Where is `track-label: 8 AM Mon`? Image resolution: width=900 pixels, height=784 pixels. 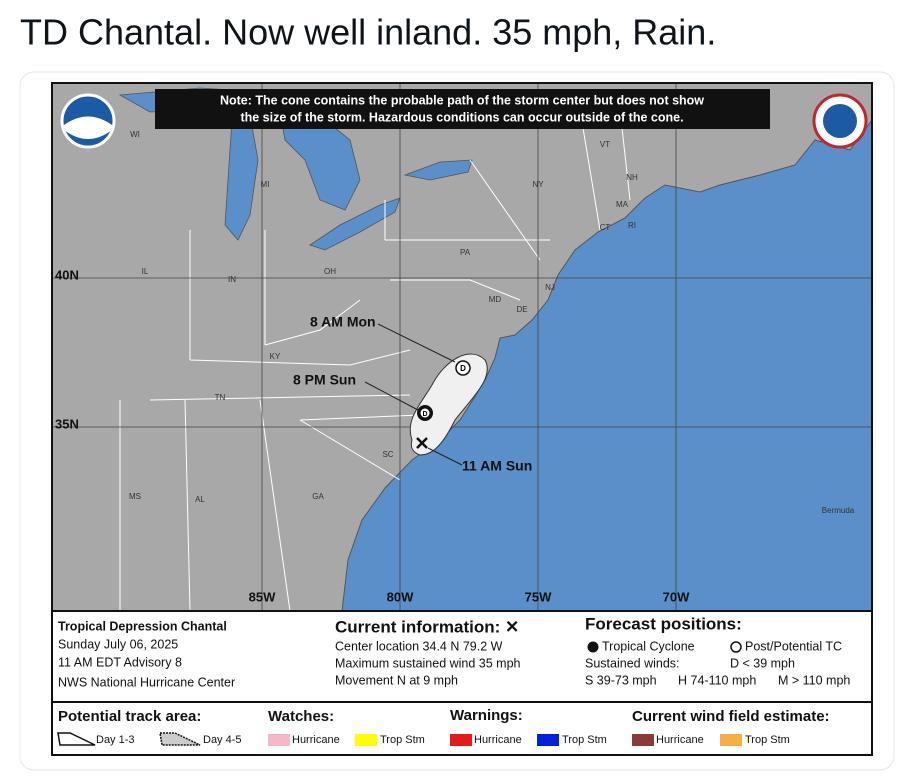 track-label: 8 AM Mon is located at coordinates (343, 322).